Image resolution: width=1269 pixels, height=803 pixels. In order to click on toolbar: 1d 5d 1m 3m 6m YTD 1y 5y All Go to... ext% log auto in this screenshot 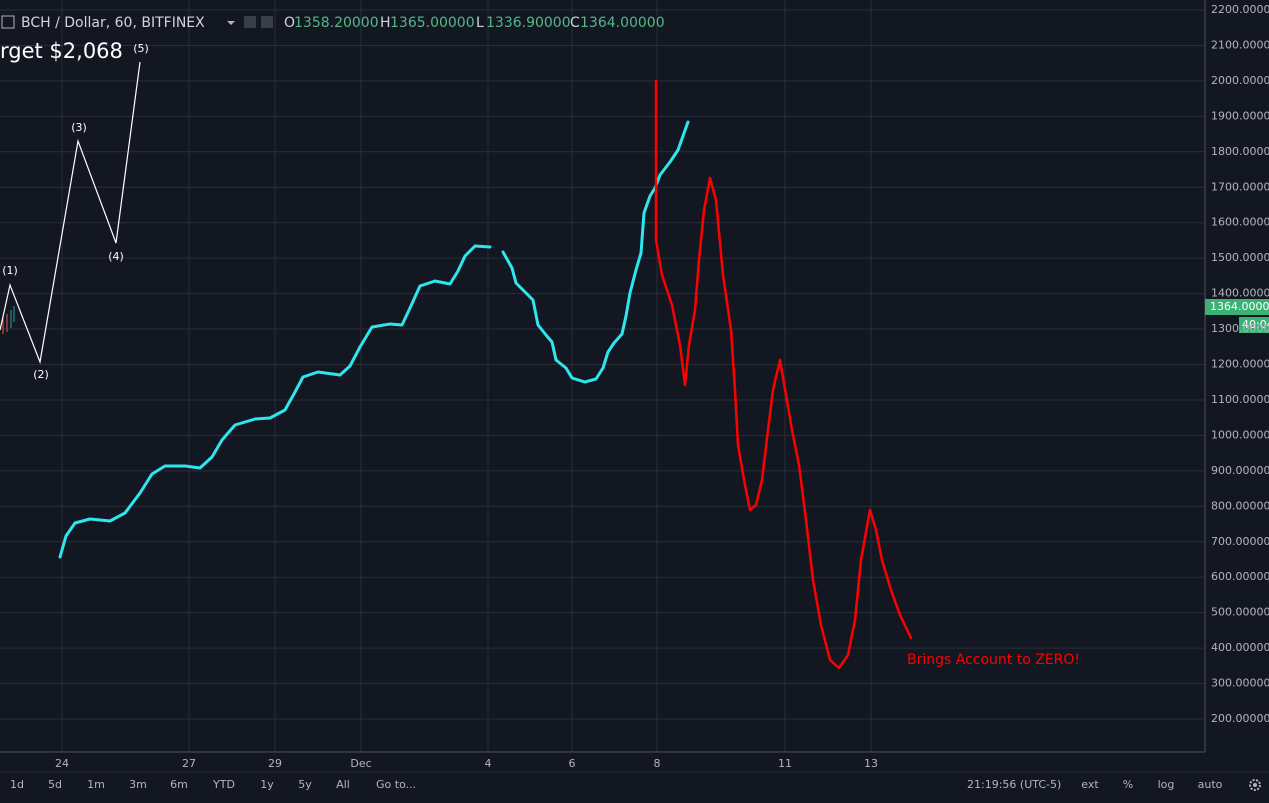, I will do `click(616, 784)`.